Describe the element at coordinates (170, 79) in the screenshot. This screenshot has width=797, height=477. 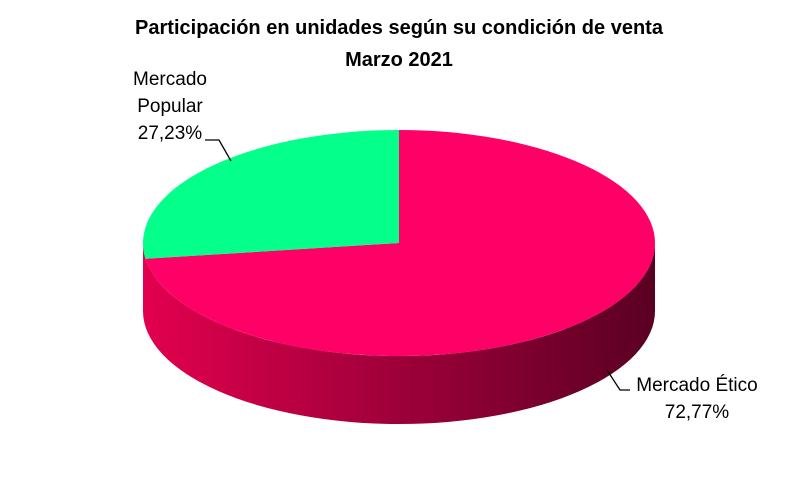
I see `label-popular-line1: Mercado` at that location.